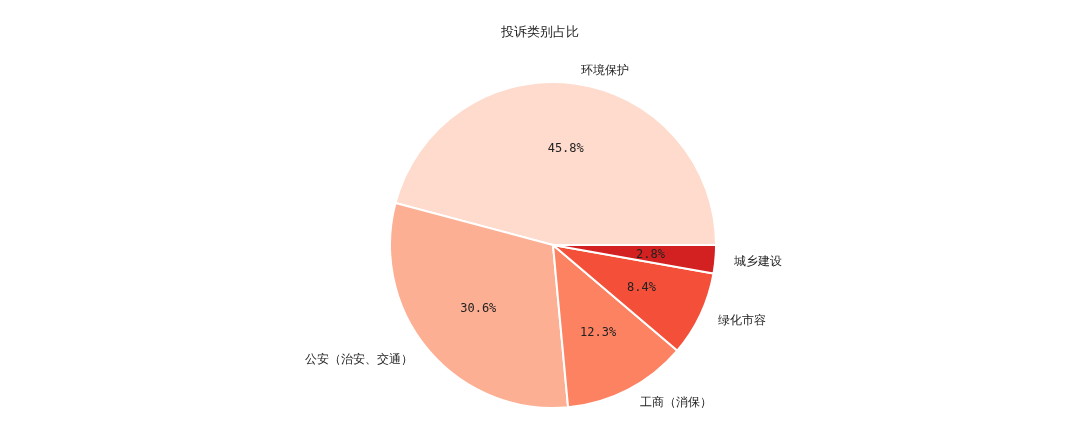  I want to click on slice-label: 城乡建设, so click(758, 260).